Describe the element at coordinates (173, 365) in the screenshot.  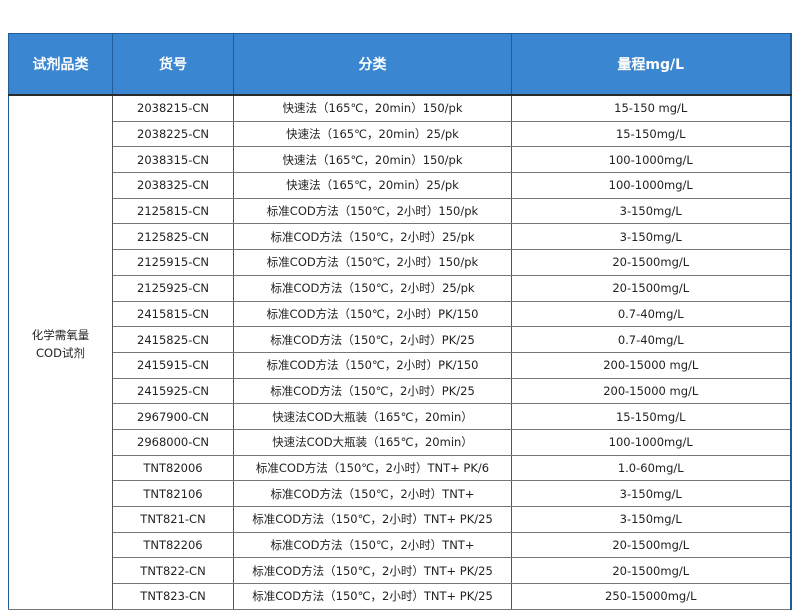
I see `code-cell: 2415915-CN` at that location.